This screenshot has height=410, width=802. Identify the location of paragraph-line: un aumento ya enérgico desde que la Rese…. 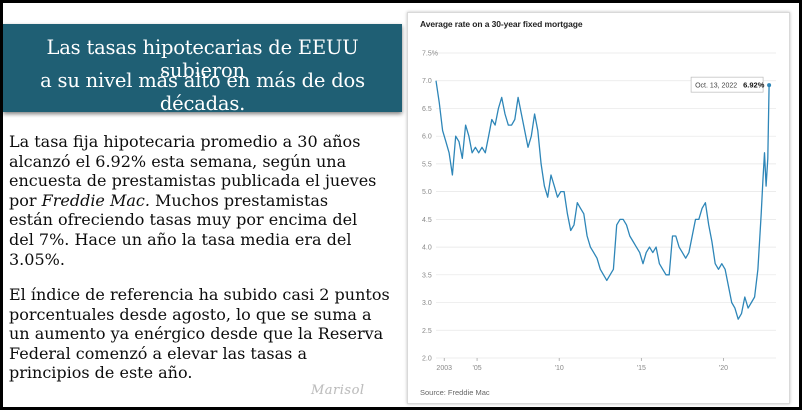
(196, 334).